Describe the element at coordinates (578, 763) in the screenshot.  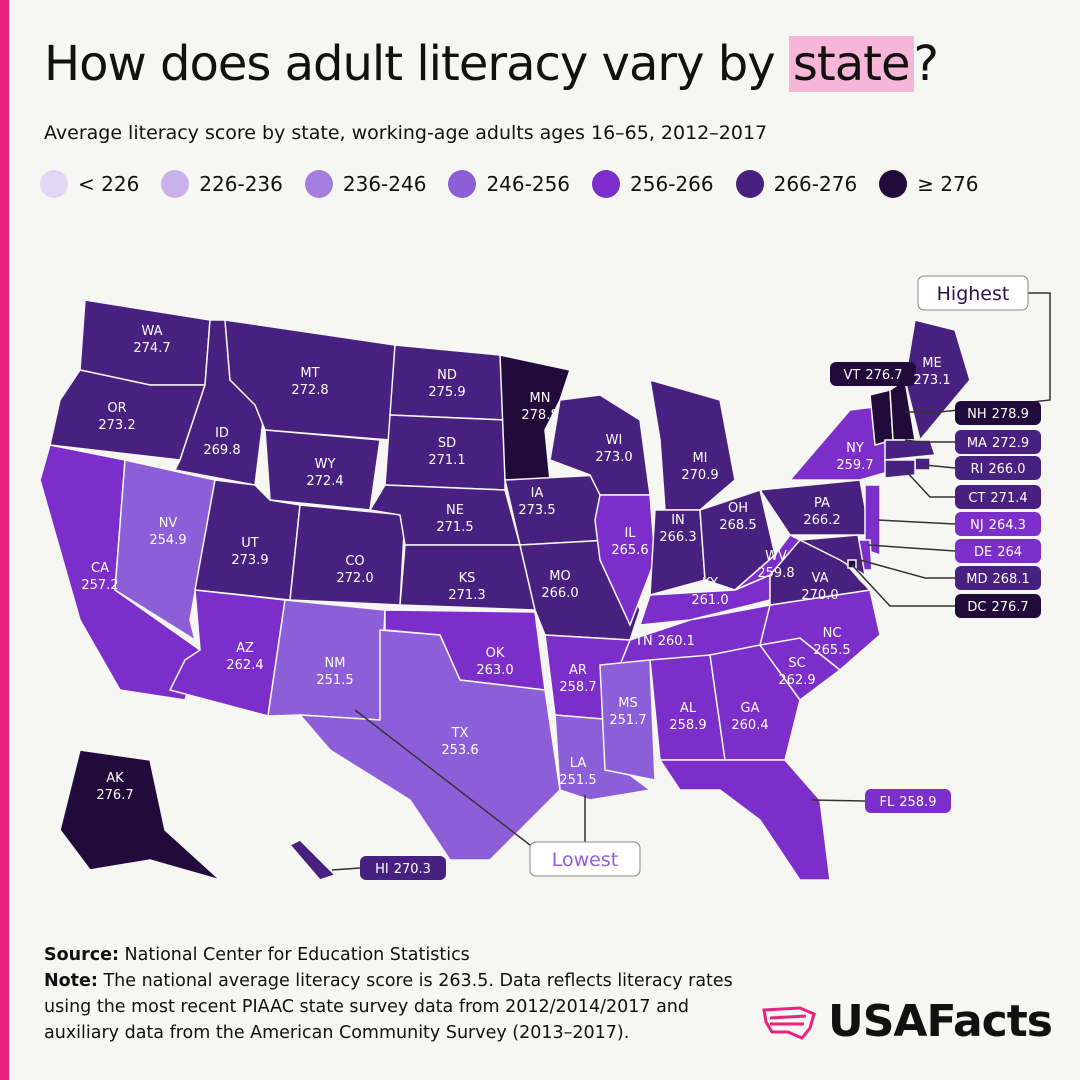
I see `state-abbr: LA` at that location.